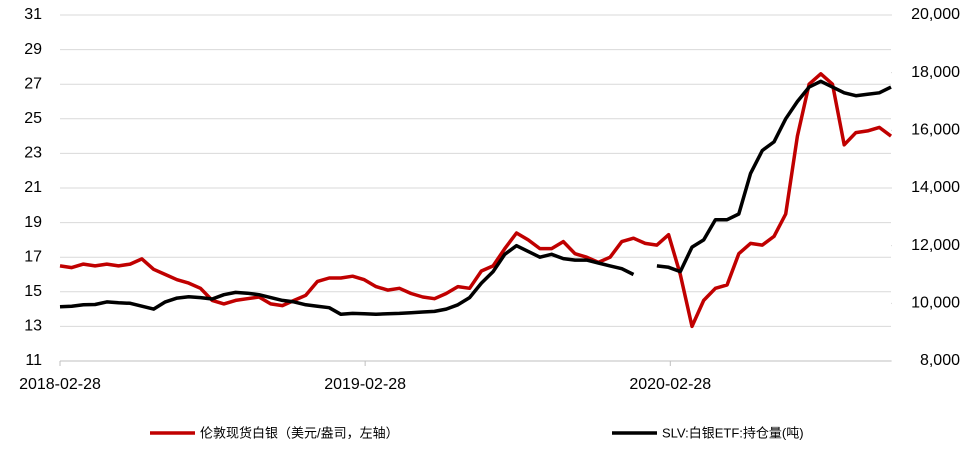  I want to click on y-tick-label: 21, so click(33, 187).